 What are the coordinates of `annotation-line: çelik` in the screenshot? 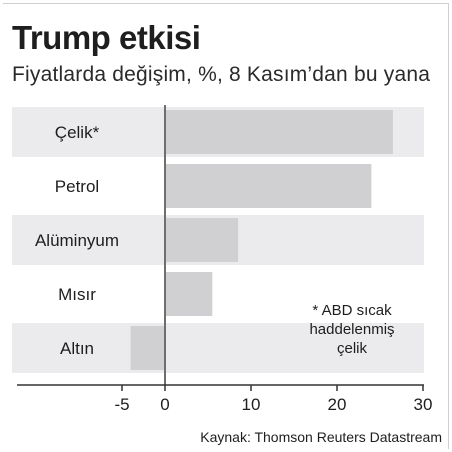 It's located at (352, 348).